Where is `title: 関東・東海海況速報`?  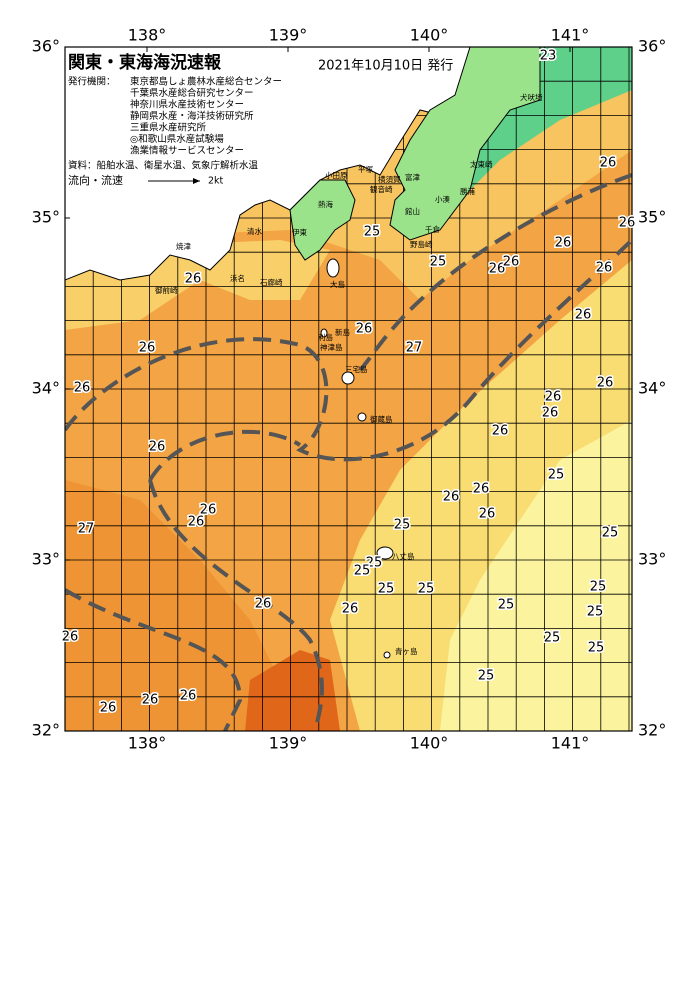
title: 関東・東海海況速報 is located at coordinates (145, 62).